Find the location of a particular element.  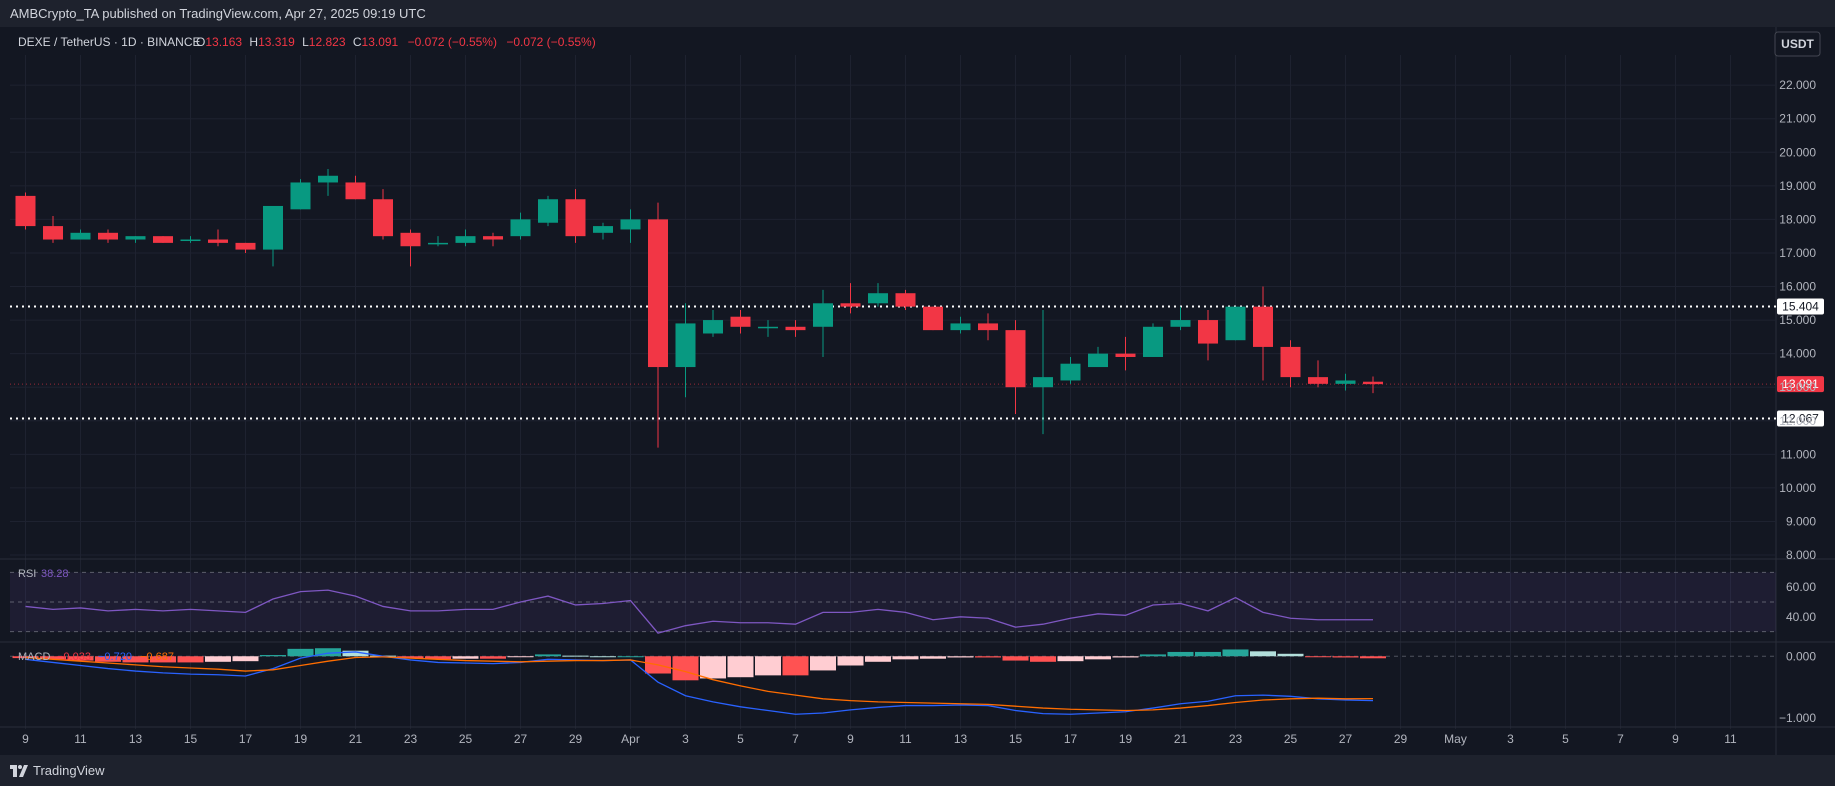

last-price-label: 13.091 is located at coordinates (1800, 384).